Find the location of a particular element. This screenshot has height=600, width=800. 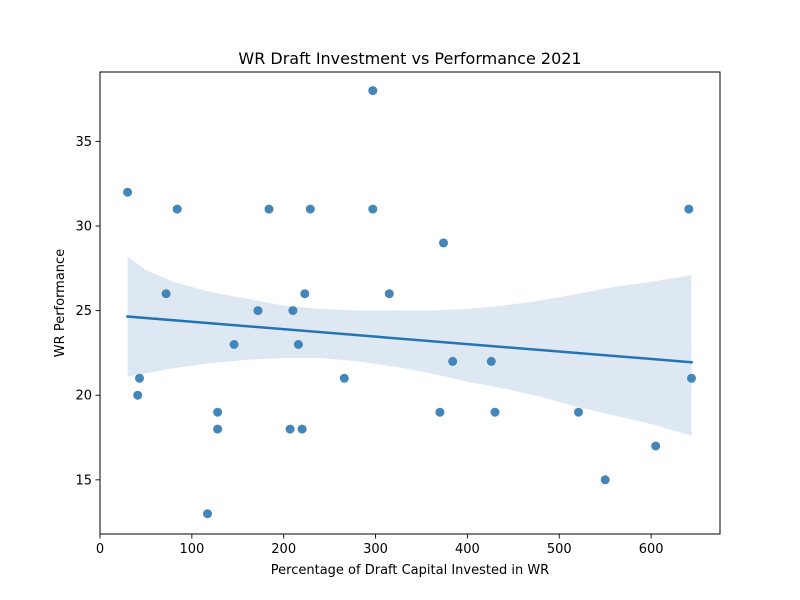

y-tick-label: 20 is located at coordinates (83, 396).